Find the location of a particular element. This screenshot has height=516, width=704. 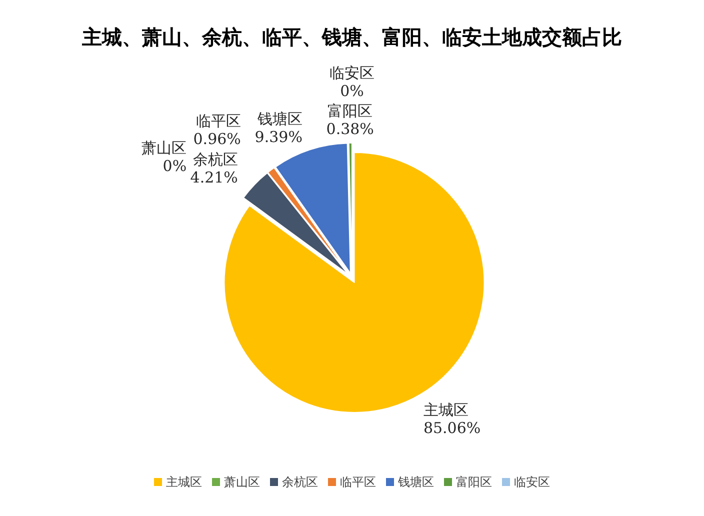

legend-label: 富阳区 is located at coordinates (474, 482).